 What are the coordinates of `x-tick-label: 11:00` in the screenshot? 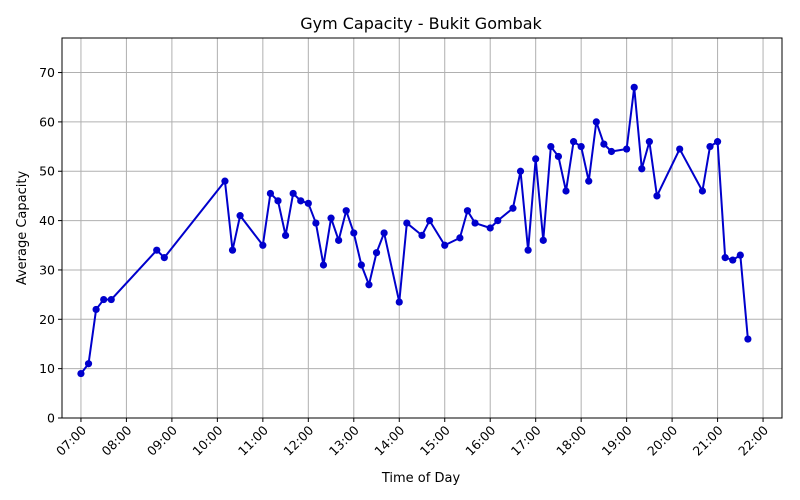 It's located at (253, 440).